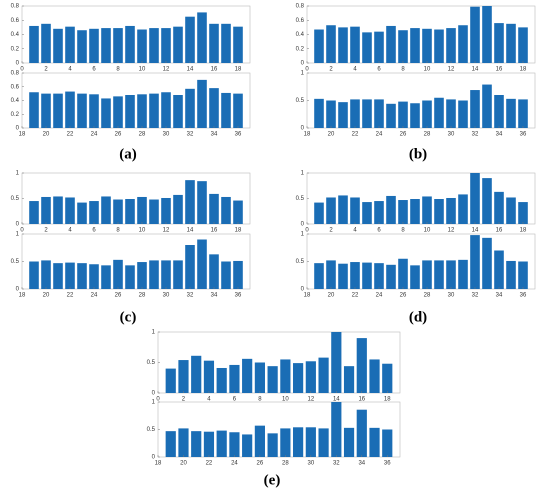  I want to click on x-tick-label: 28, so click(142, 135).